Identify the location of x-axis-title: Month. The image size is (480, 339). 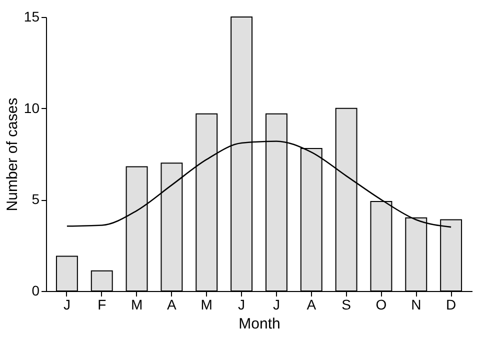
(259, 324).